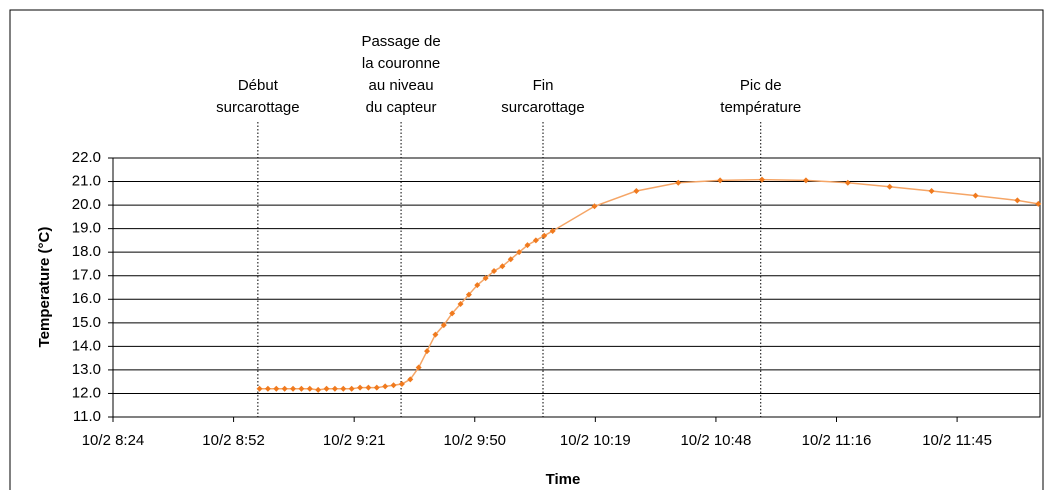  Describe the element at coordinates (401, 107) in the screenshot. I see `annotation-label: du capteur` at that location.